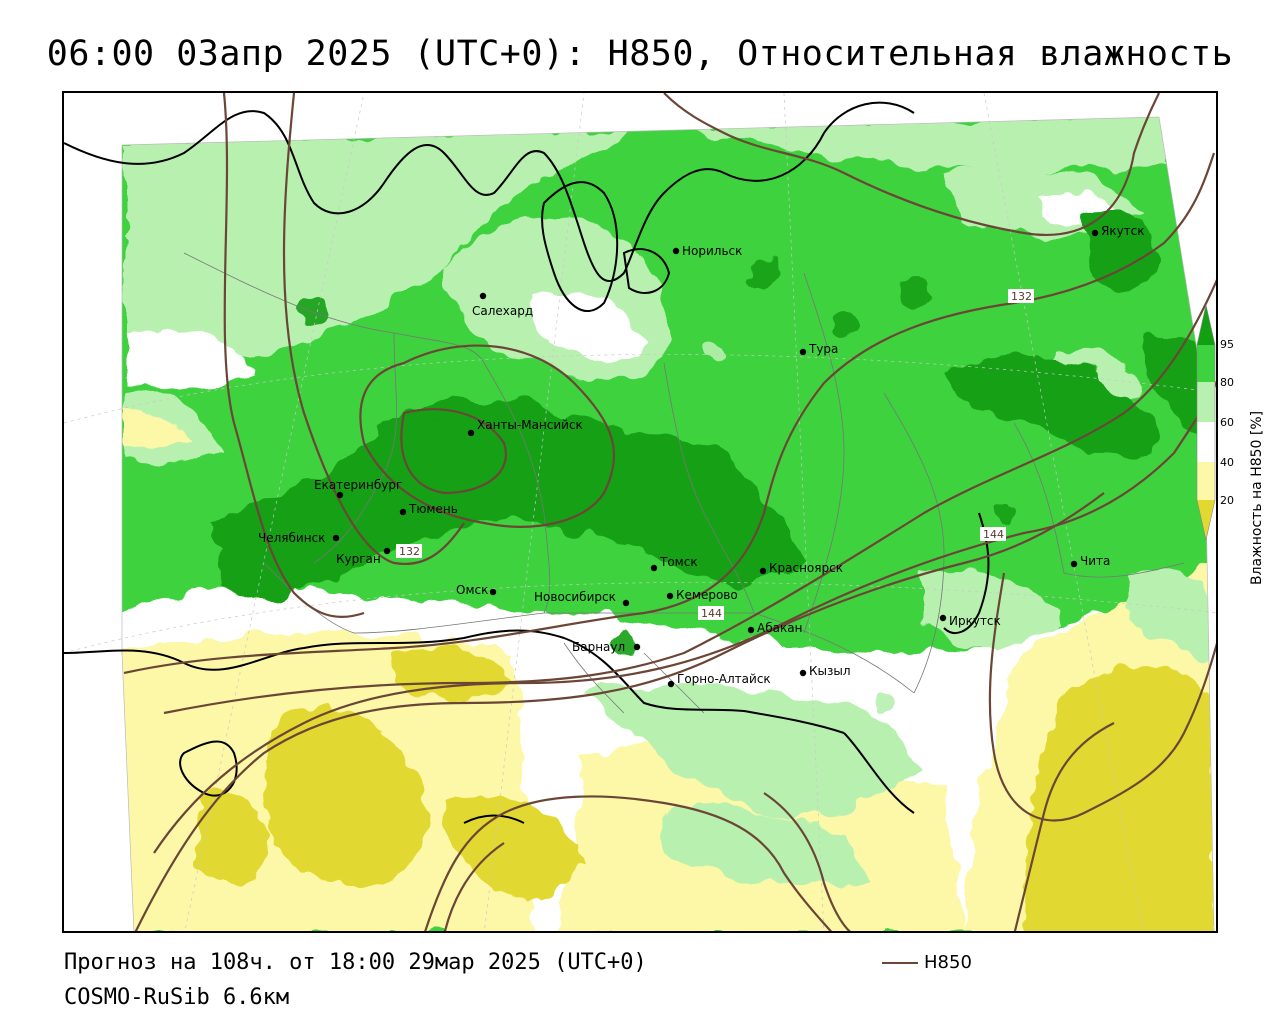 The width and height of the screenshot is (1280, 1024). I want to click on city-kemerovo: Кемерово, so click(702, 595).